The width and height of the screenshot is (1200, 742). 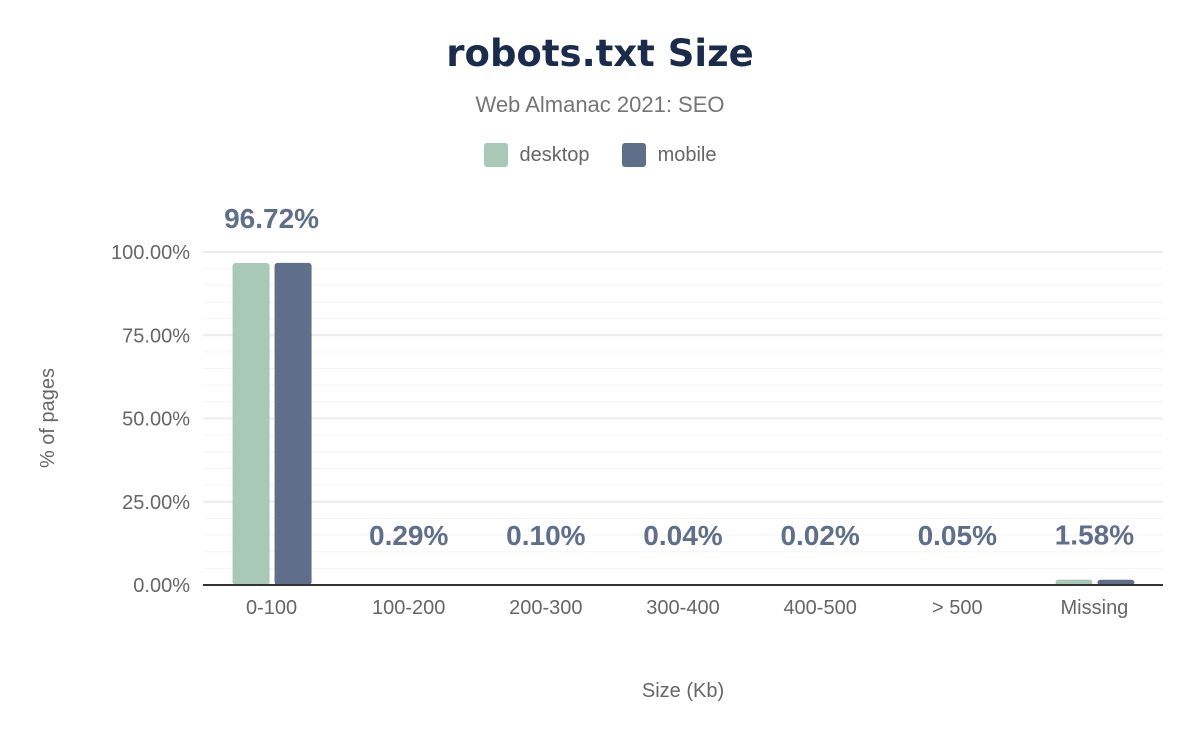 I want to click on data-label: 0.10%, so click(x=545, y=535).